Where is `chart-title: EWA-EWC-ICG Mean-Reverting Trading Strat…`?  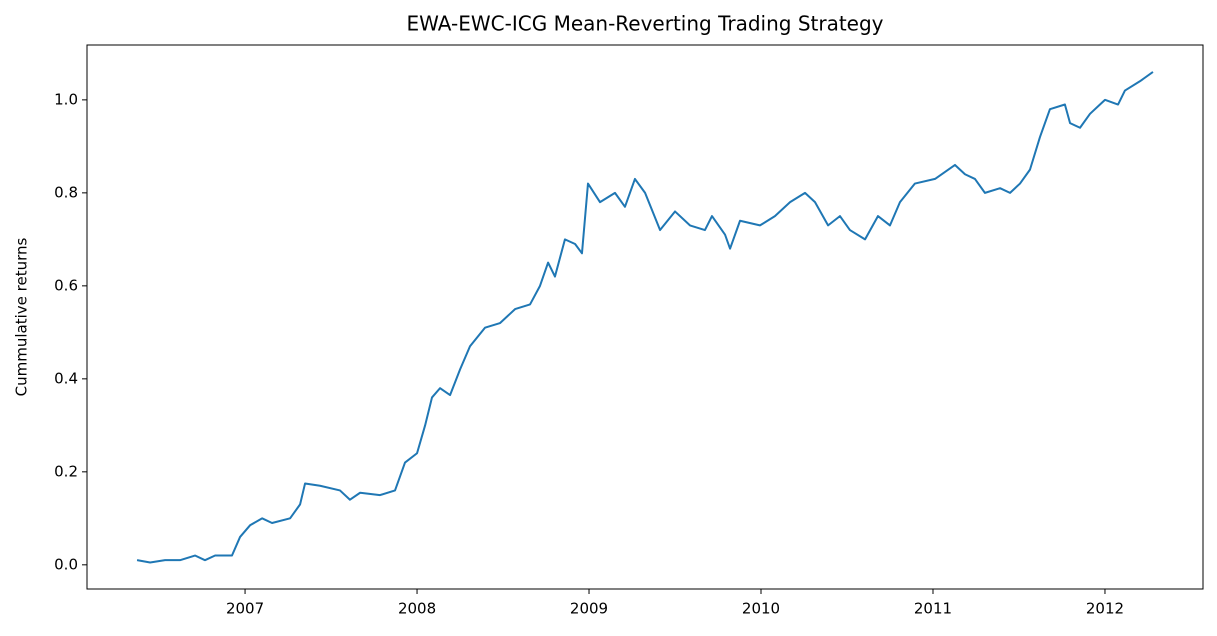 chart-title: EWA-EWC-ICG Mean-Reverting Trading Strat… is located at coordinates (644, 24).